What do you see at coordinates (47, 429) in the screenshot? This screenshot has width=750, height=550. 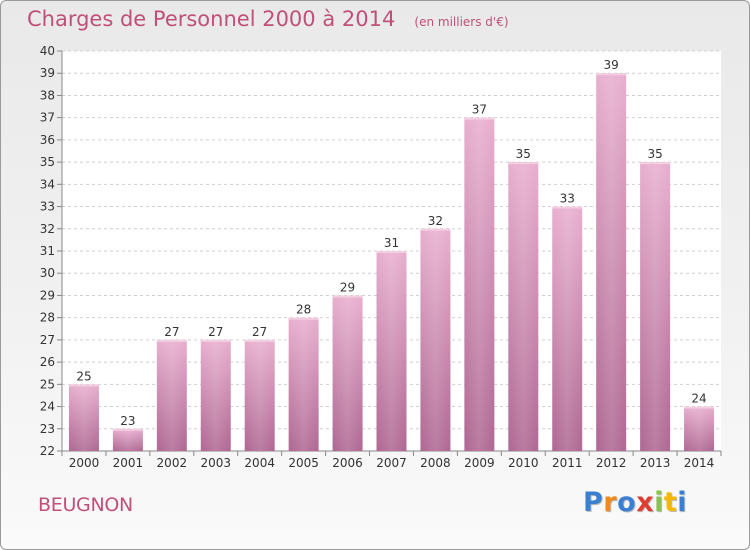 I see `y-tick-label: 23` at bounding box center [47, 429].